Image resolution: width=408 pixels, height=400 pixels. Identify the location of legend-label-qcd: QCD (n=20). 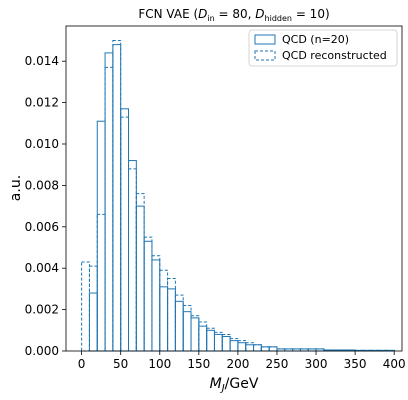
(315, 39).